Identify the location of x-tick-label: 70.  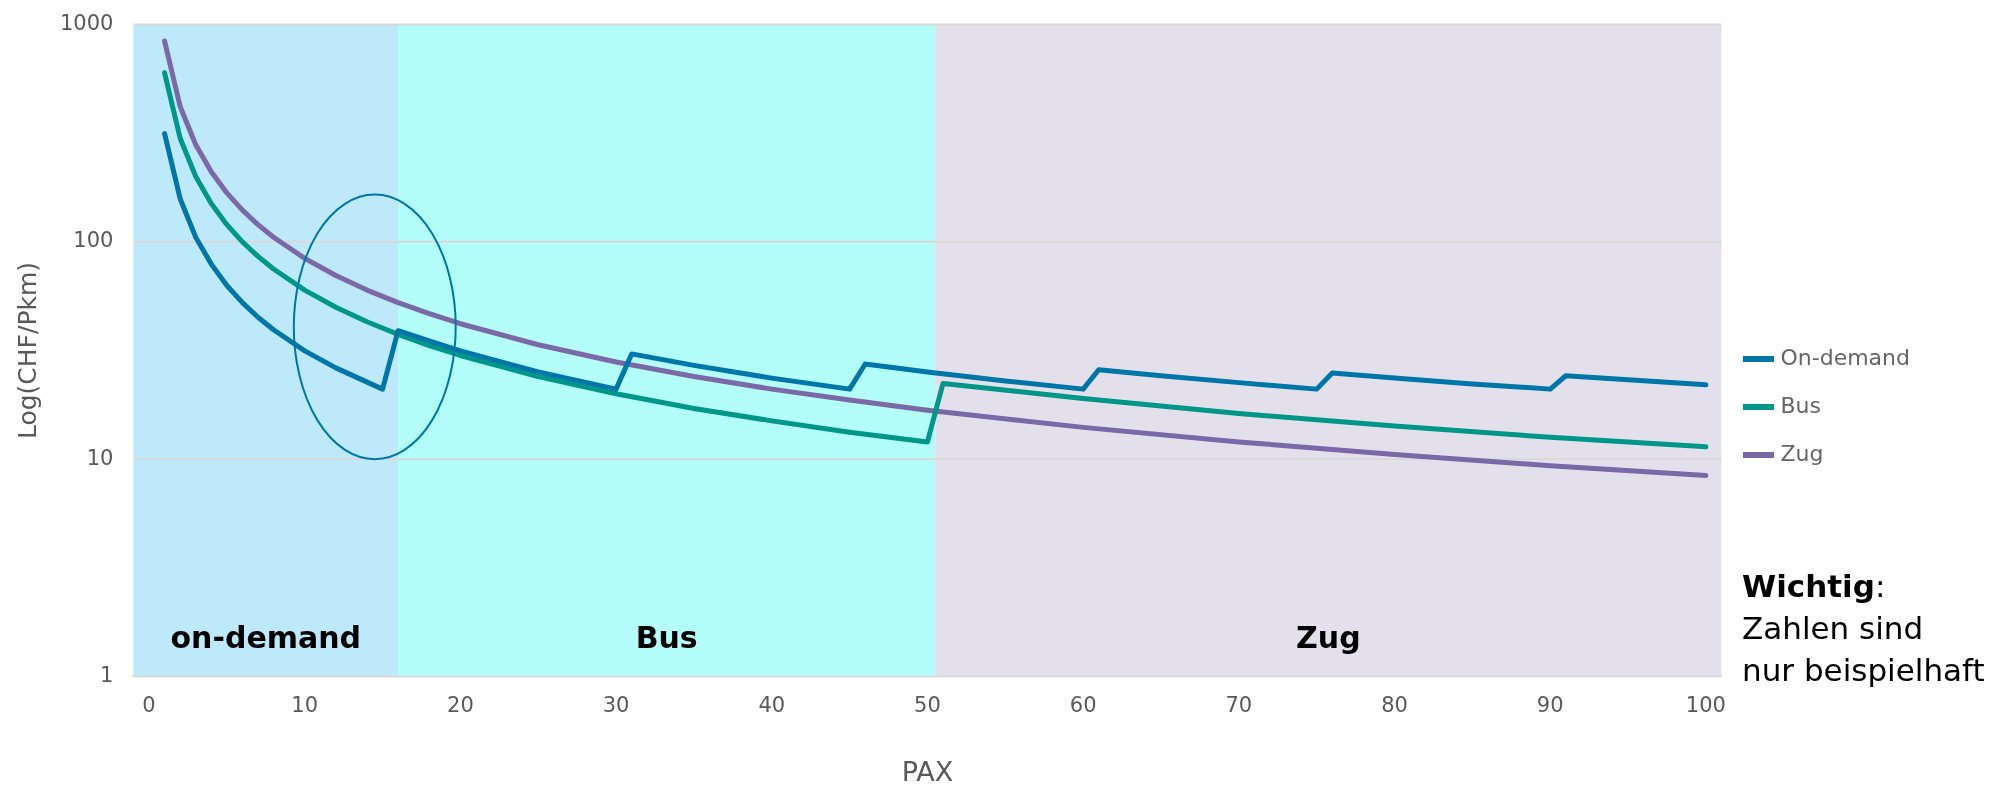
(1239, 705).